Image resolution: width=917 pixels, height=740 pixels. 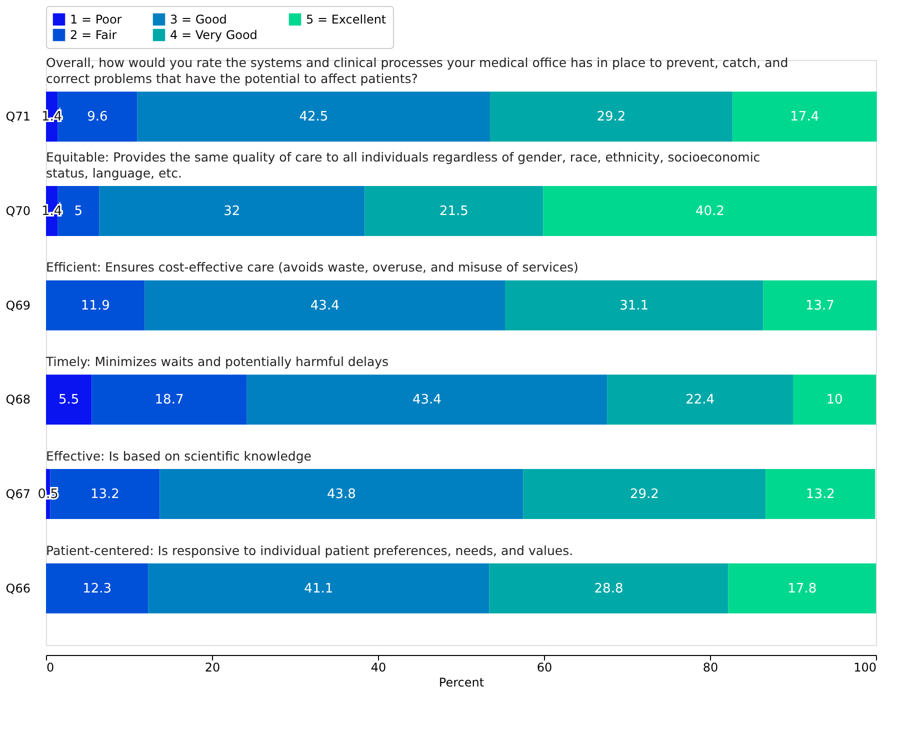 I want to click on data-label: 42.5, so click(x=313, y=117).